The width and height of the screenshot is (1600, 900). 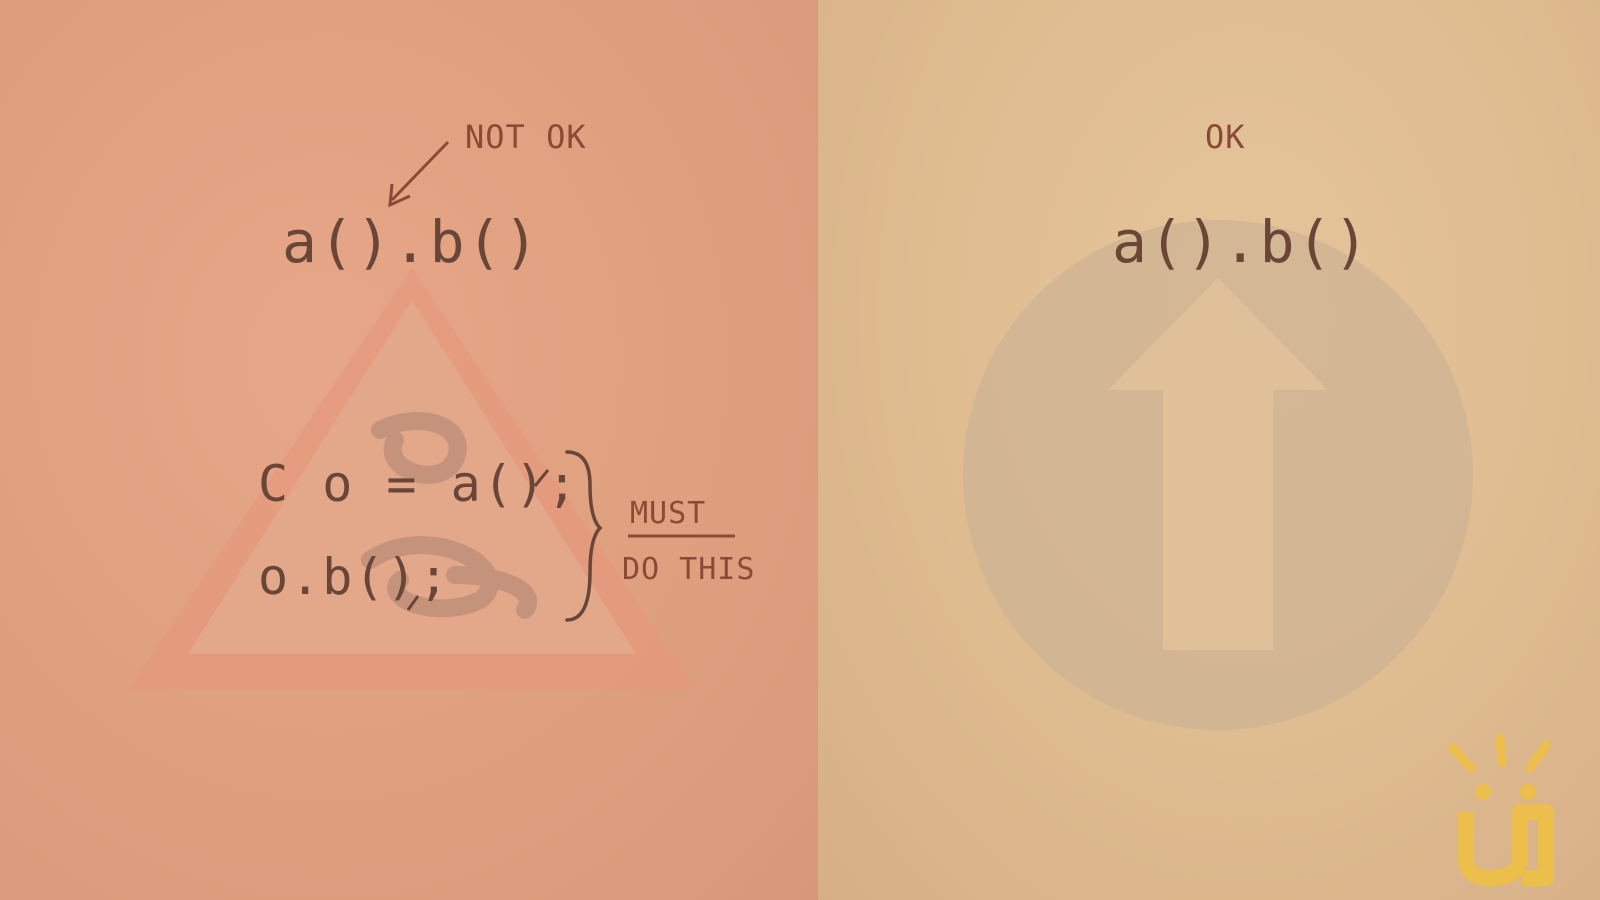 What do you see at coordinates (689, 569) in the screenshot?
I see `do-this-note: DO THIS` at bounding box center [689, 569].